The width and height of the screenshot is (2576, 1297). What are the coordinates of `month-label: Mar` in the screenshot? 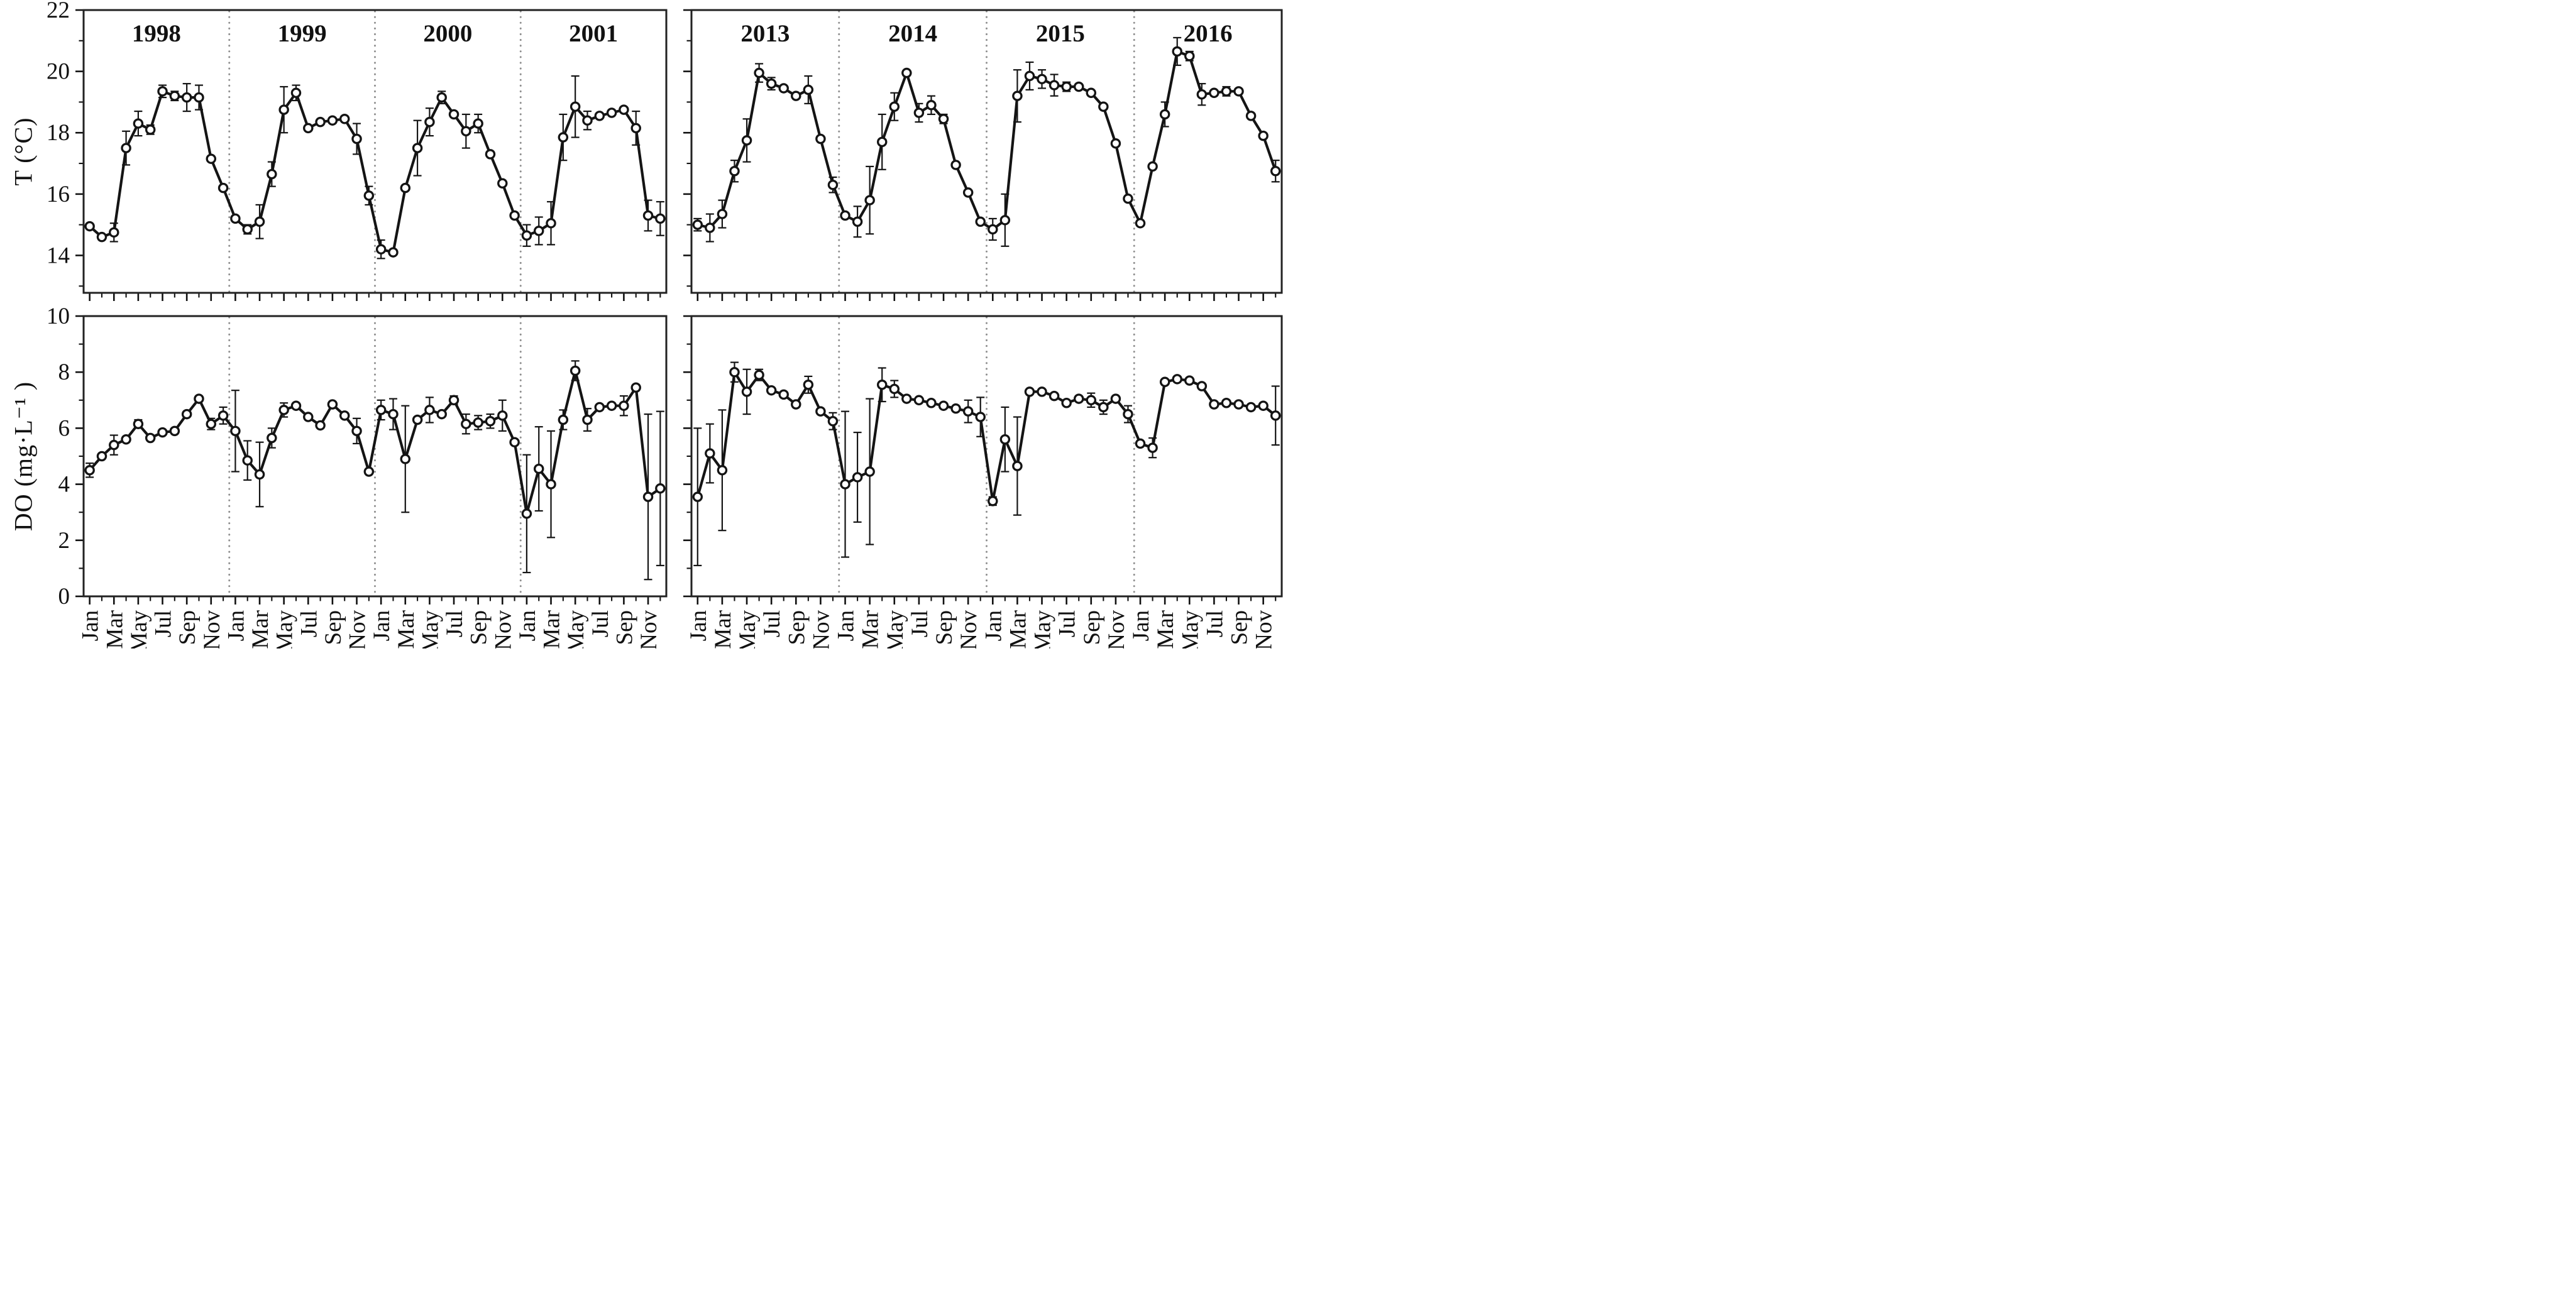 It's located at (552, 629).